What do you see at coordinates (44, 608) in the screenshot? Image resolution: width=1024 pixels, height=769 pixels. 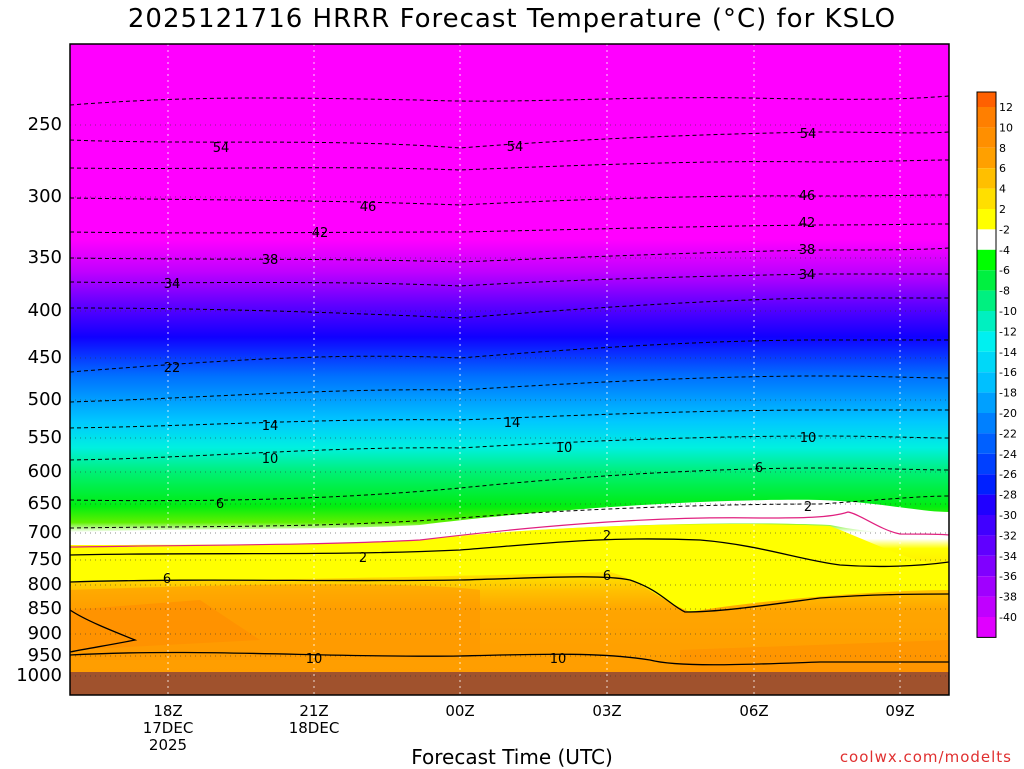 I see `y-tick-label: 850` at bounding box center [44, 608].